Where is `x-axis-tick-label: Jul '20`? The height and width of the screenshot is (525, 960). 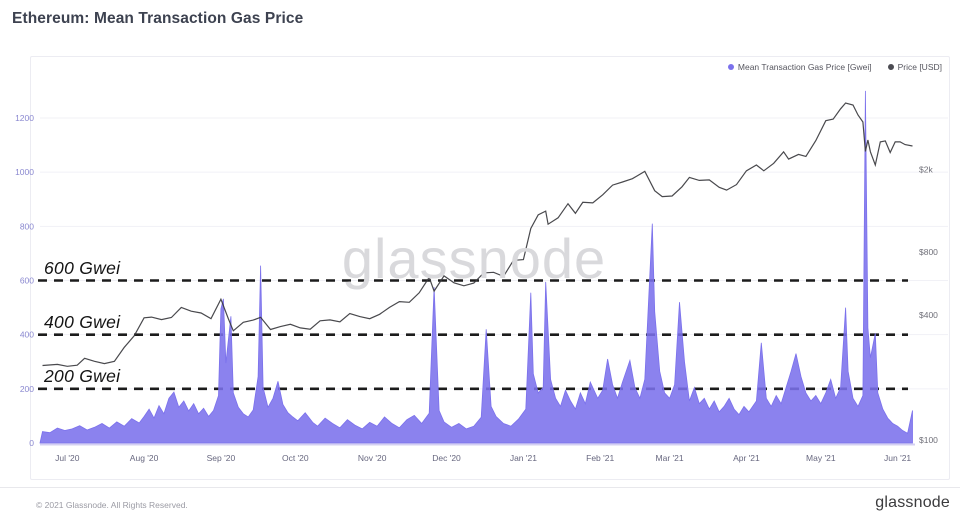
x-axis-tick-label: Jul '20 is located at coordinates (67, 458).